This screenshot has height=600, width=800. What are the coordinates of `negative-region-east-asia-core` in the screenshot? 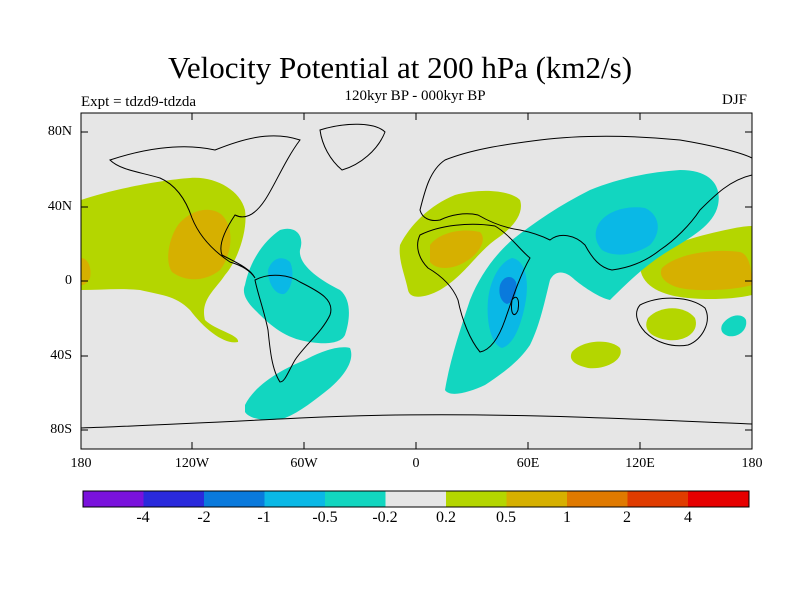 It's located at (626, 231).